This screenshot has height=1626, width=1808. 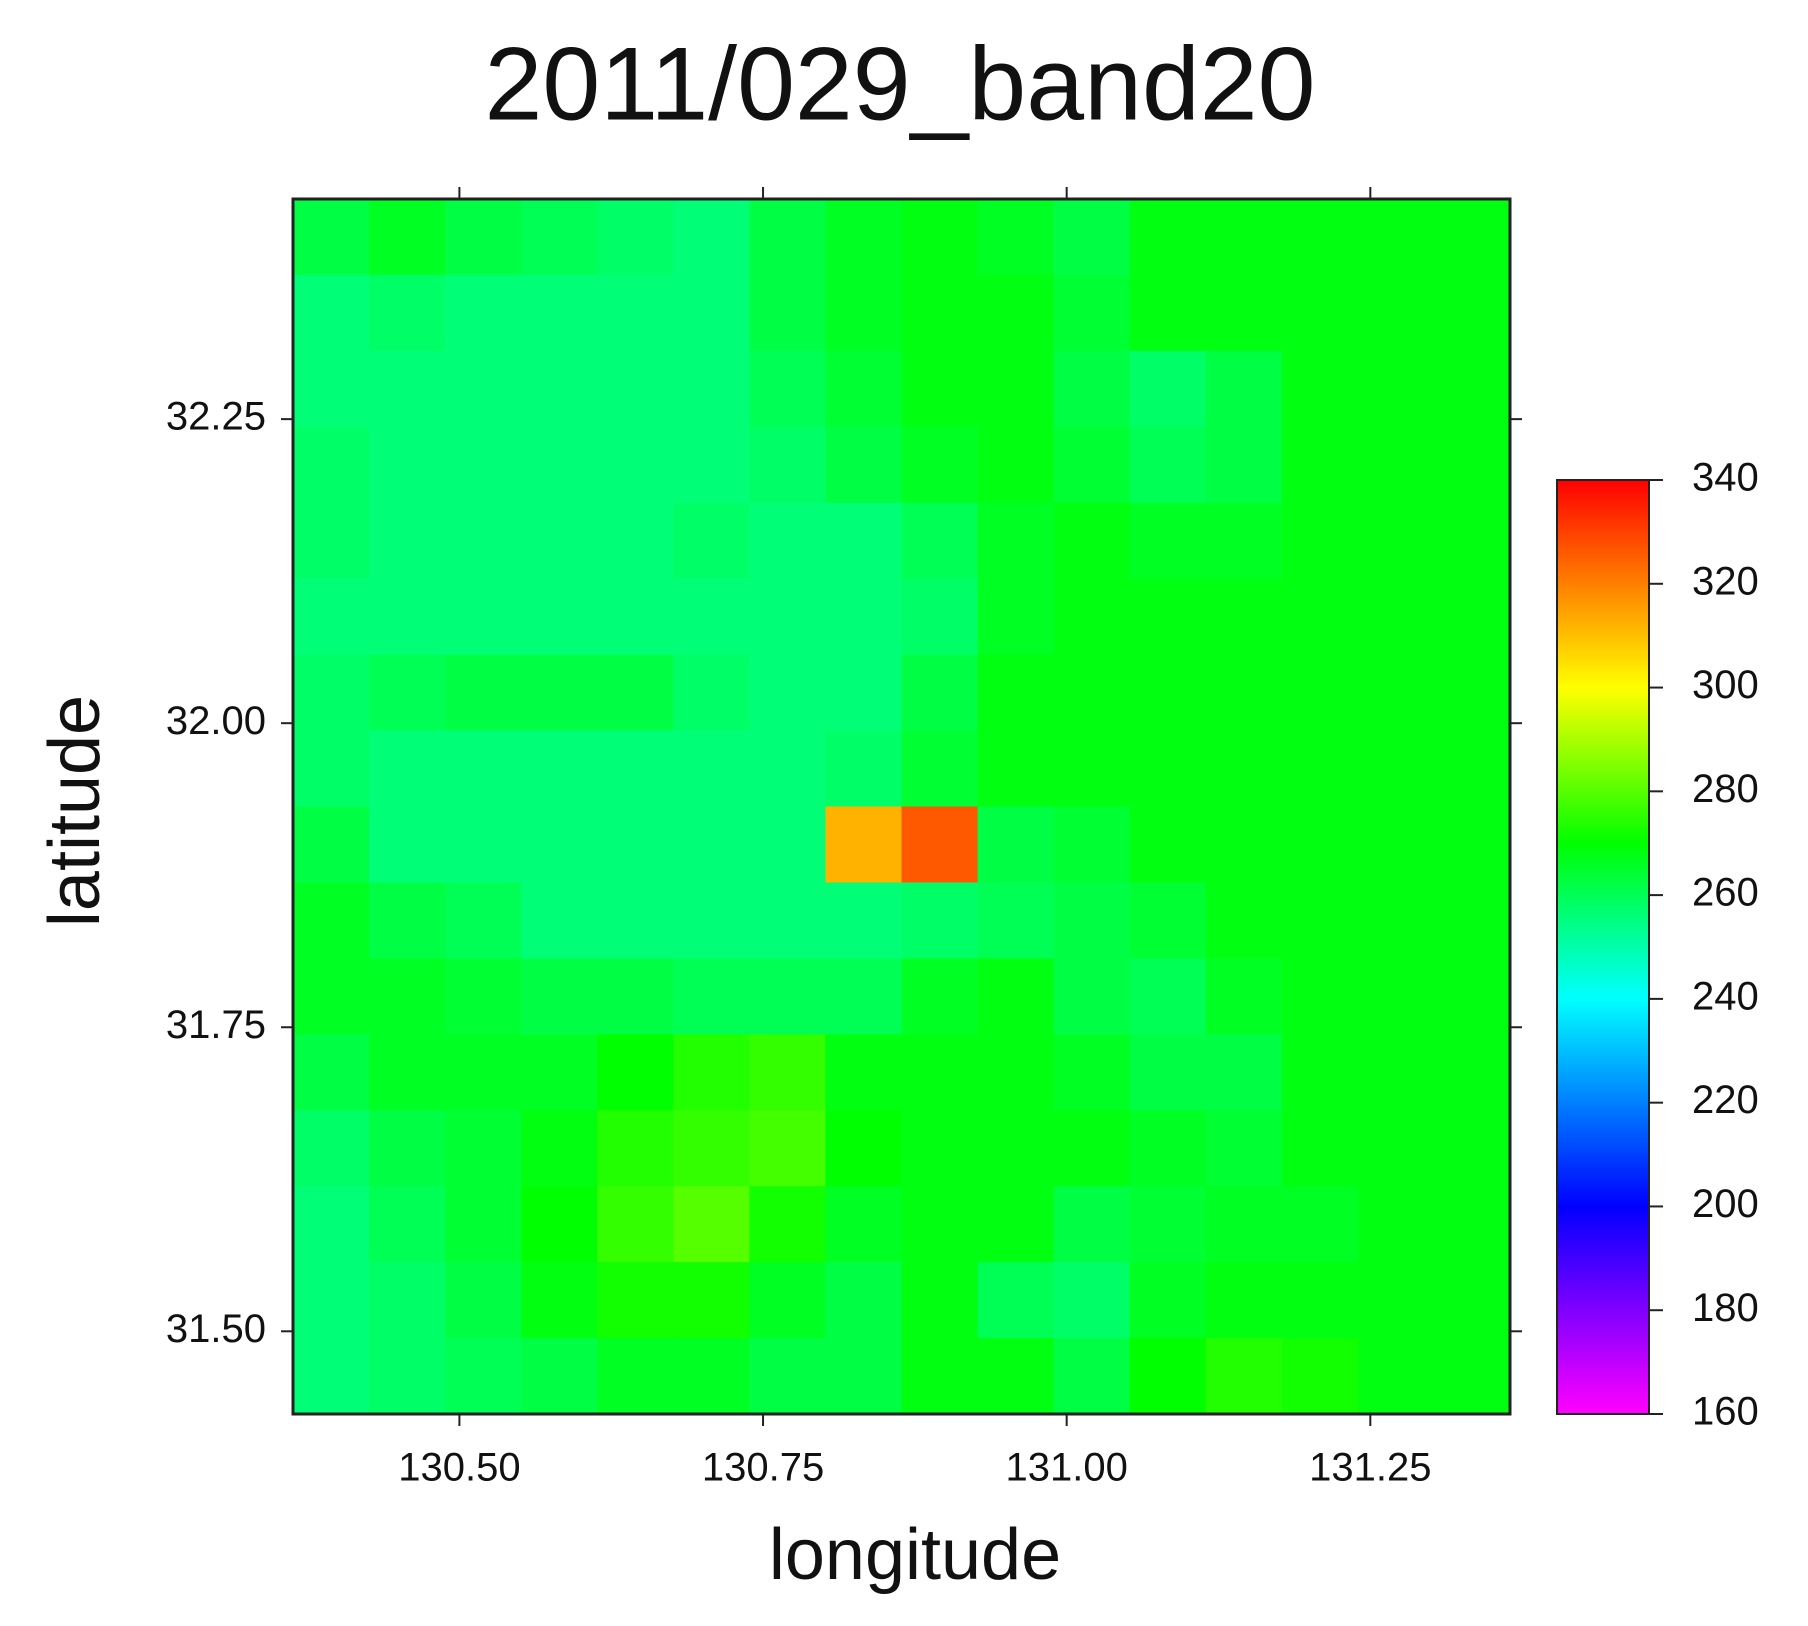 What do you see at coordinates (1725, 1412) in the screenshot?
I see `colorbar-tick-label: 160` at bounding box center [1725, 1412].